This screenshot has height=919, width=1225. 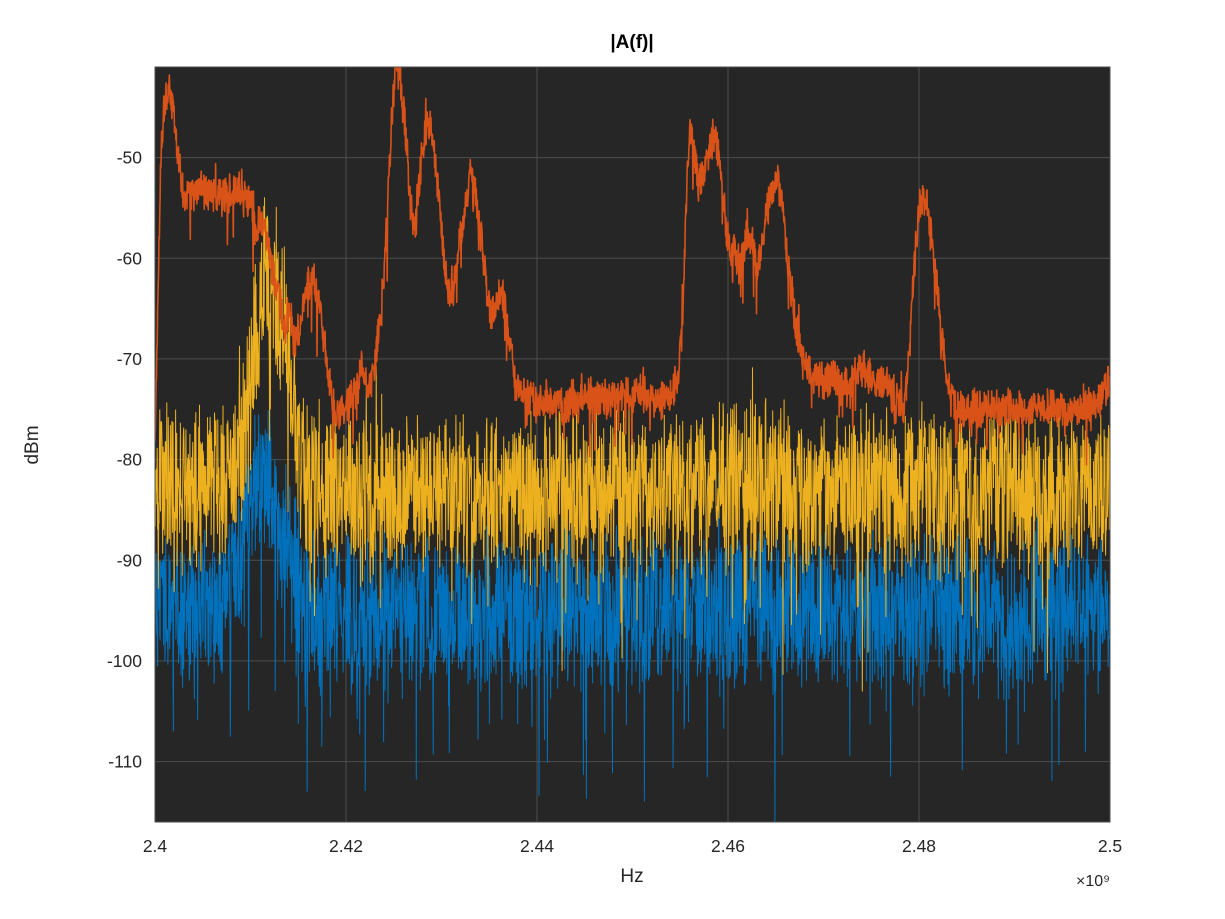 What do you see at coordinates (346, 846) in the screenshot?
I see `x-tick-label: 2.42` at bounding box center [346, 846].